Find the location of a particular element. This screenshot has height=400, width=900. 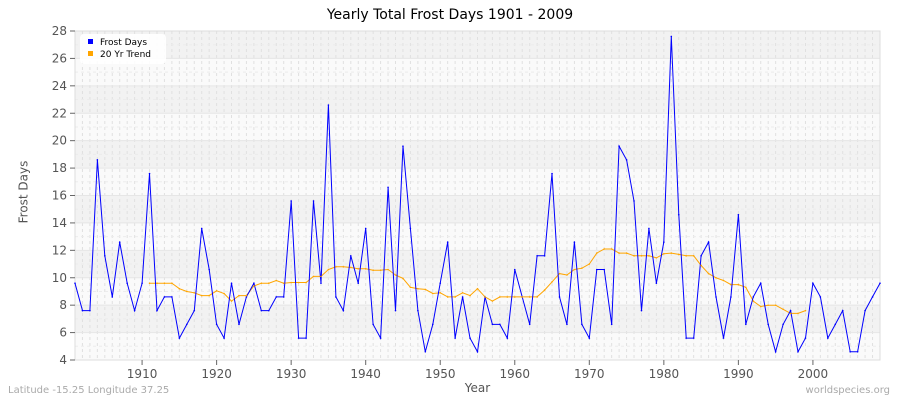

data-points-20-yr-trend is located at coordinates (477, 281).